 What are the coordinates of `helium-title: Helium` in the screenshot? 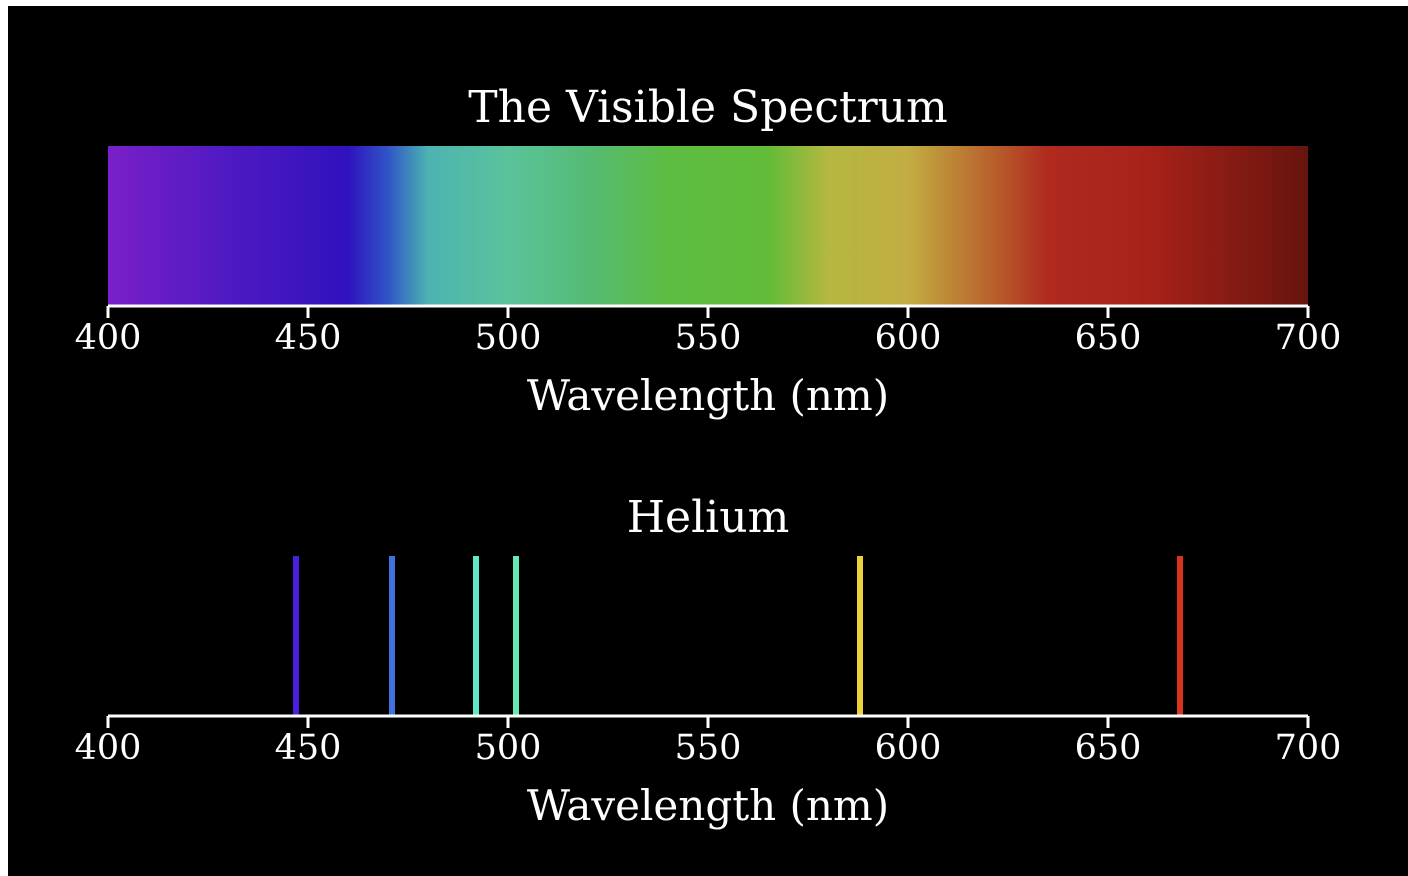 It's located at (708, 517).